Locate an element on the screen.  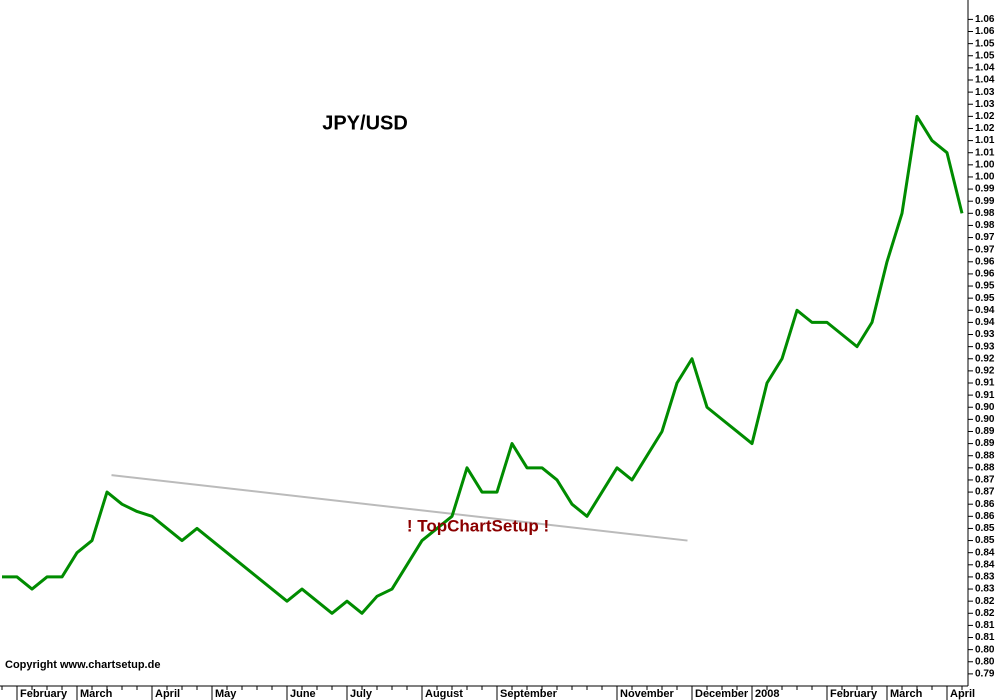
chart-title: JPY/USD is located at coordinates (365, 123).